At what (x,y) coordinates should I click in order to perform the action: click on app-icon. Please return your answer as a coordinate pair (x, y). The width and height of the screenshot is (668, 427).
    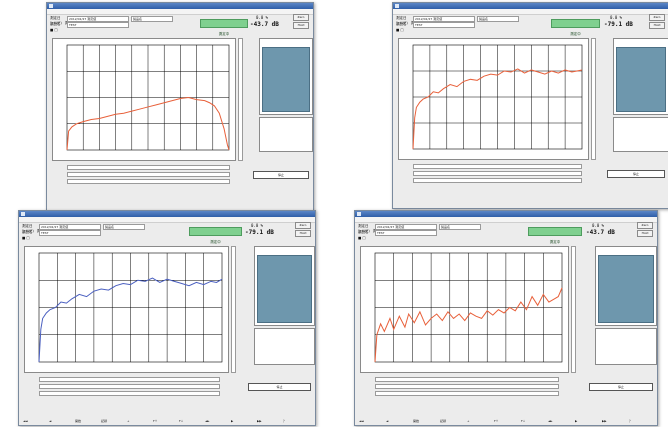
    Looking at the image, I should click on (397, 6).